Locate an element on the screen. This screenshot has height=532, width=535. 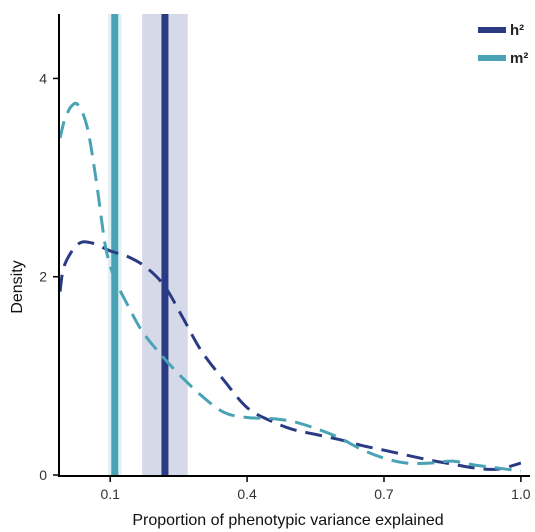
legend: h² m² is located at coordinates (503, 44).